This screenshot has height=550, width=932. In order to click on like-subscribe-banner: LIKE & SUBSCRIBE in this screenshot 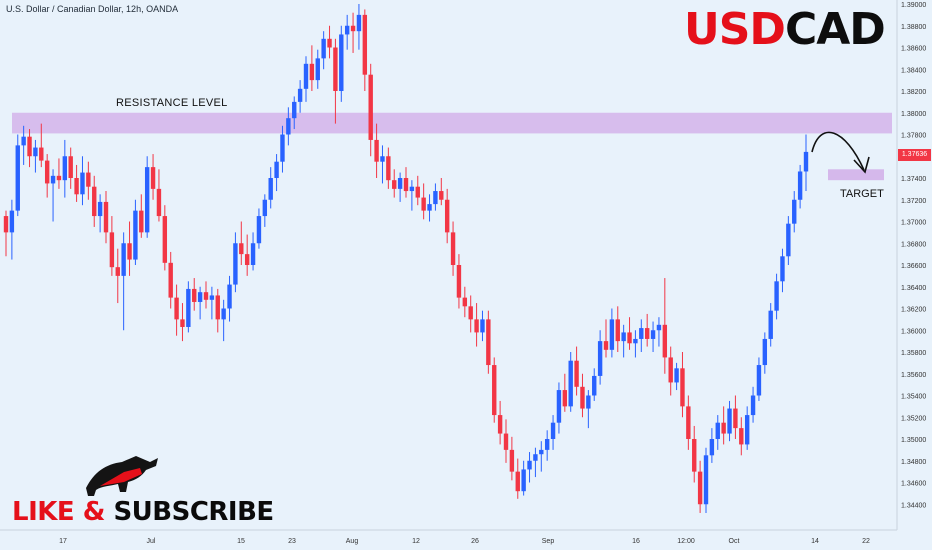, I will do `click(143, 512)`.